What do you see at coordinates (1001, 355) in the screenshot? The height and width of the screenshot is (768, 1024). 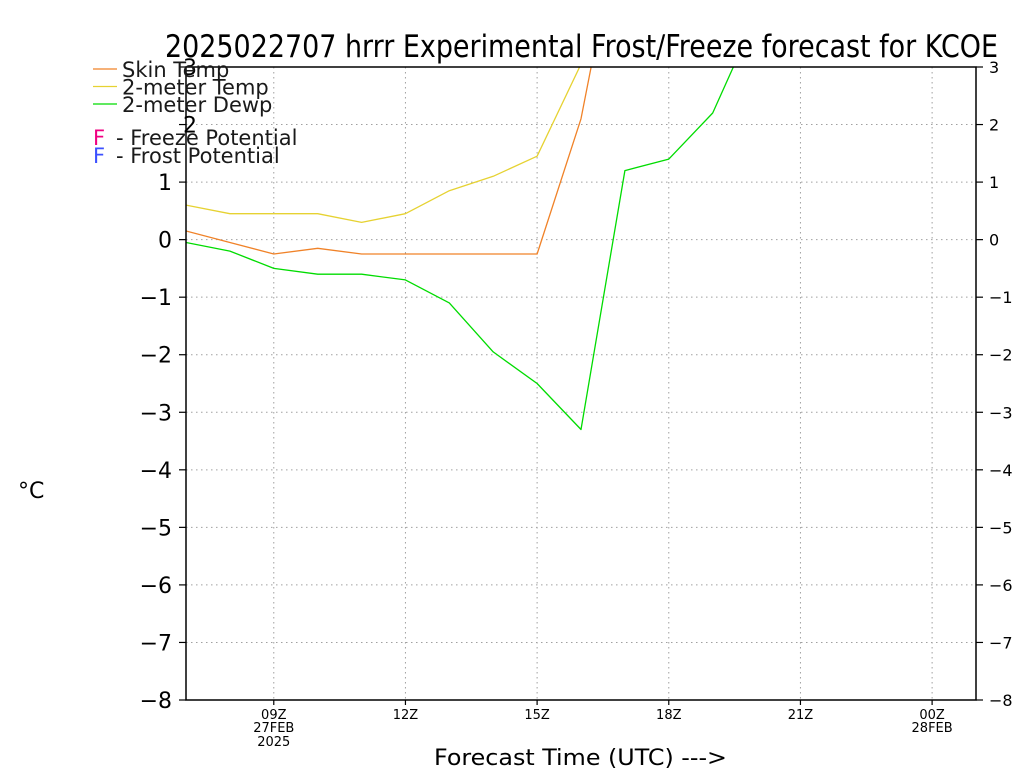 I see `y-tick-label-right: −2` at bounding box center [1001, 355].